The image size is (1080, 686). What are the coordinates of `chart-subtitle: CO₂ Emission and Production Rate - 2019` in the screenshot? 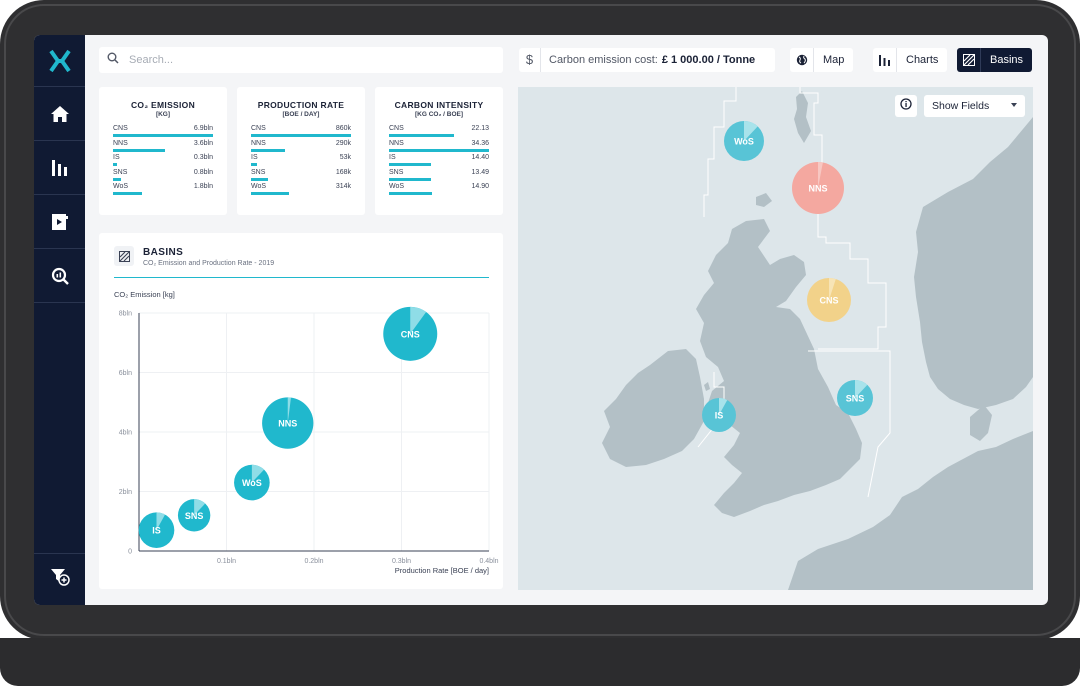 It's located at (209, 263).